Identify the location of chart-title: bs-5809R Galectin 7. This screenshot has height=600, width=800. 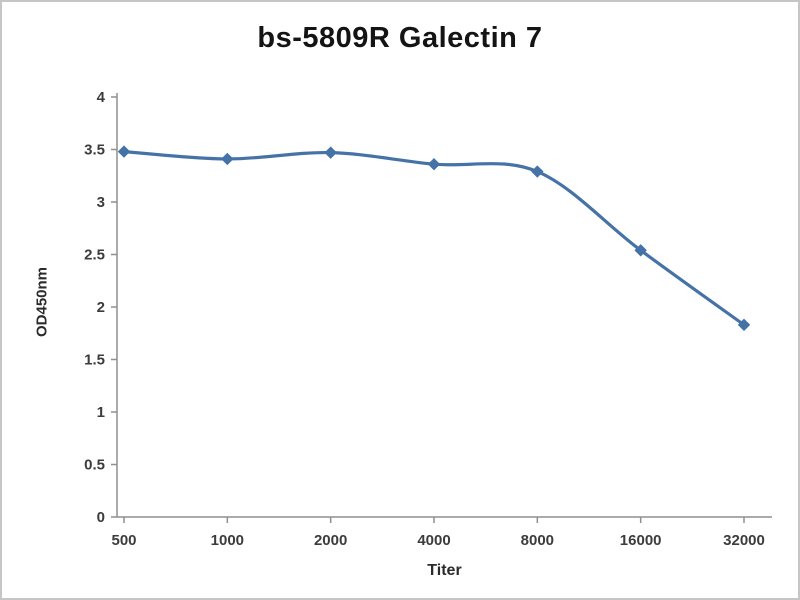
(400, 38).